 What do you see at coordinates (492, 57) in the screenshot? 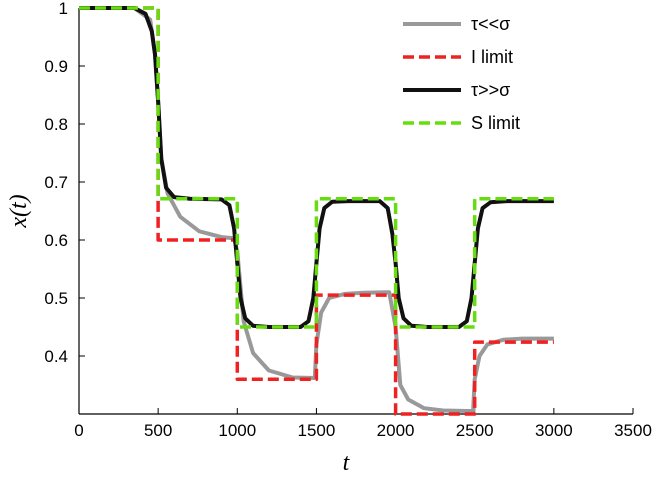
I see `legend-label-1: I limit` at bounding box center [492, 57].